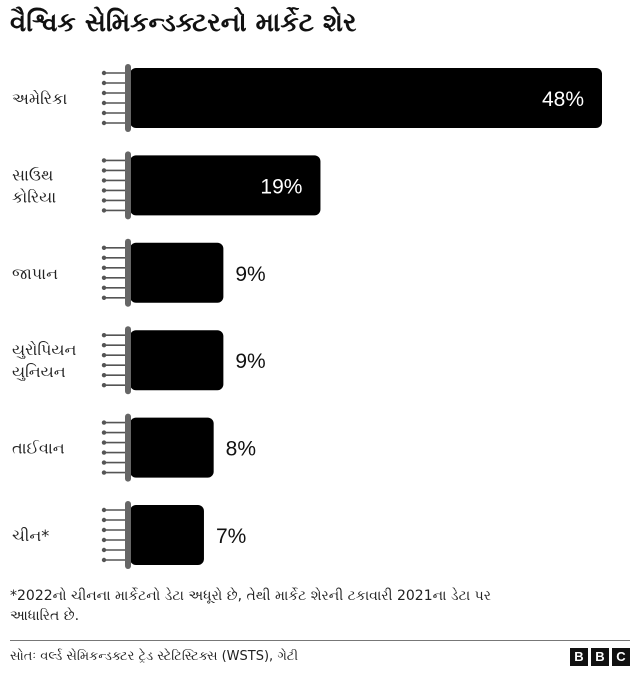  What do you see at coordinates (39, 98) in the screenshot?
I see `category-label: અમેરિકા` at bounding box center [39, 98].